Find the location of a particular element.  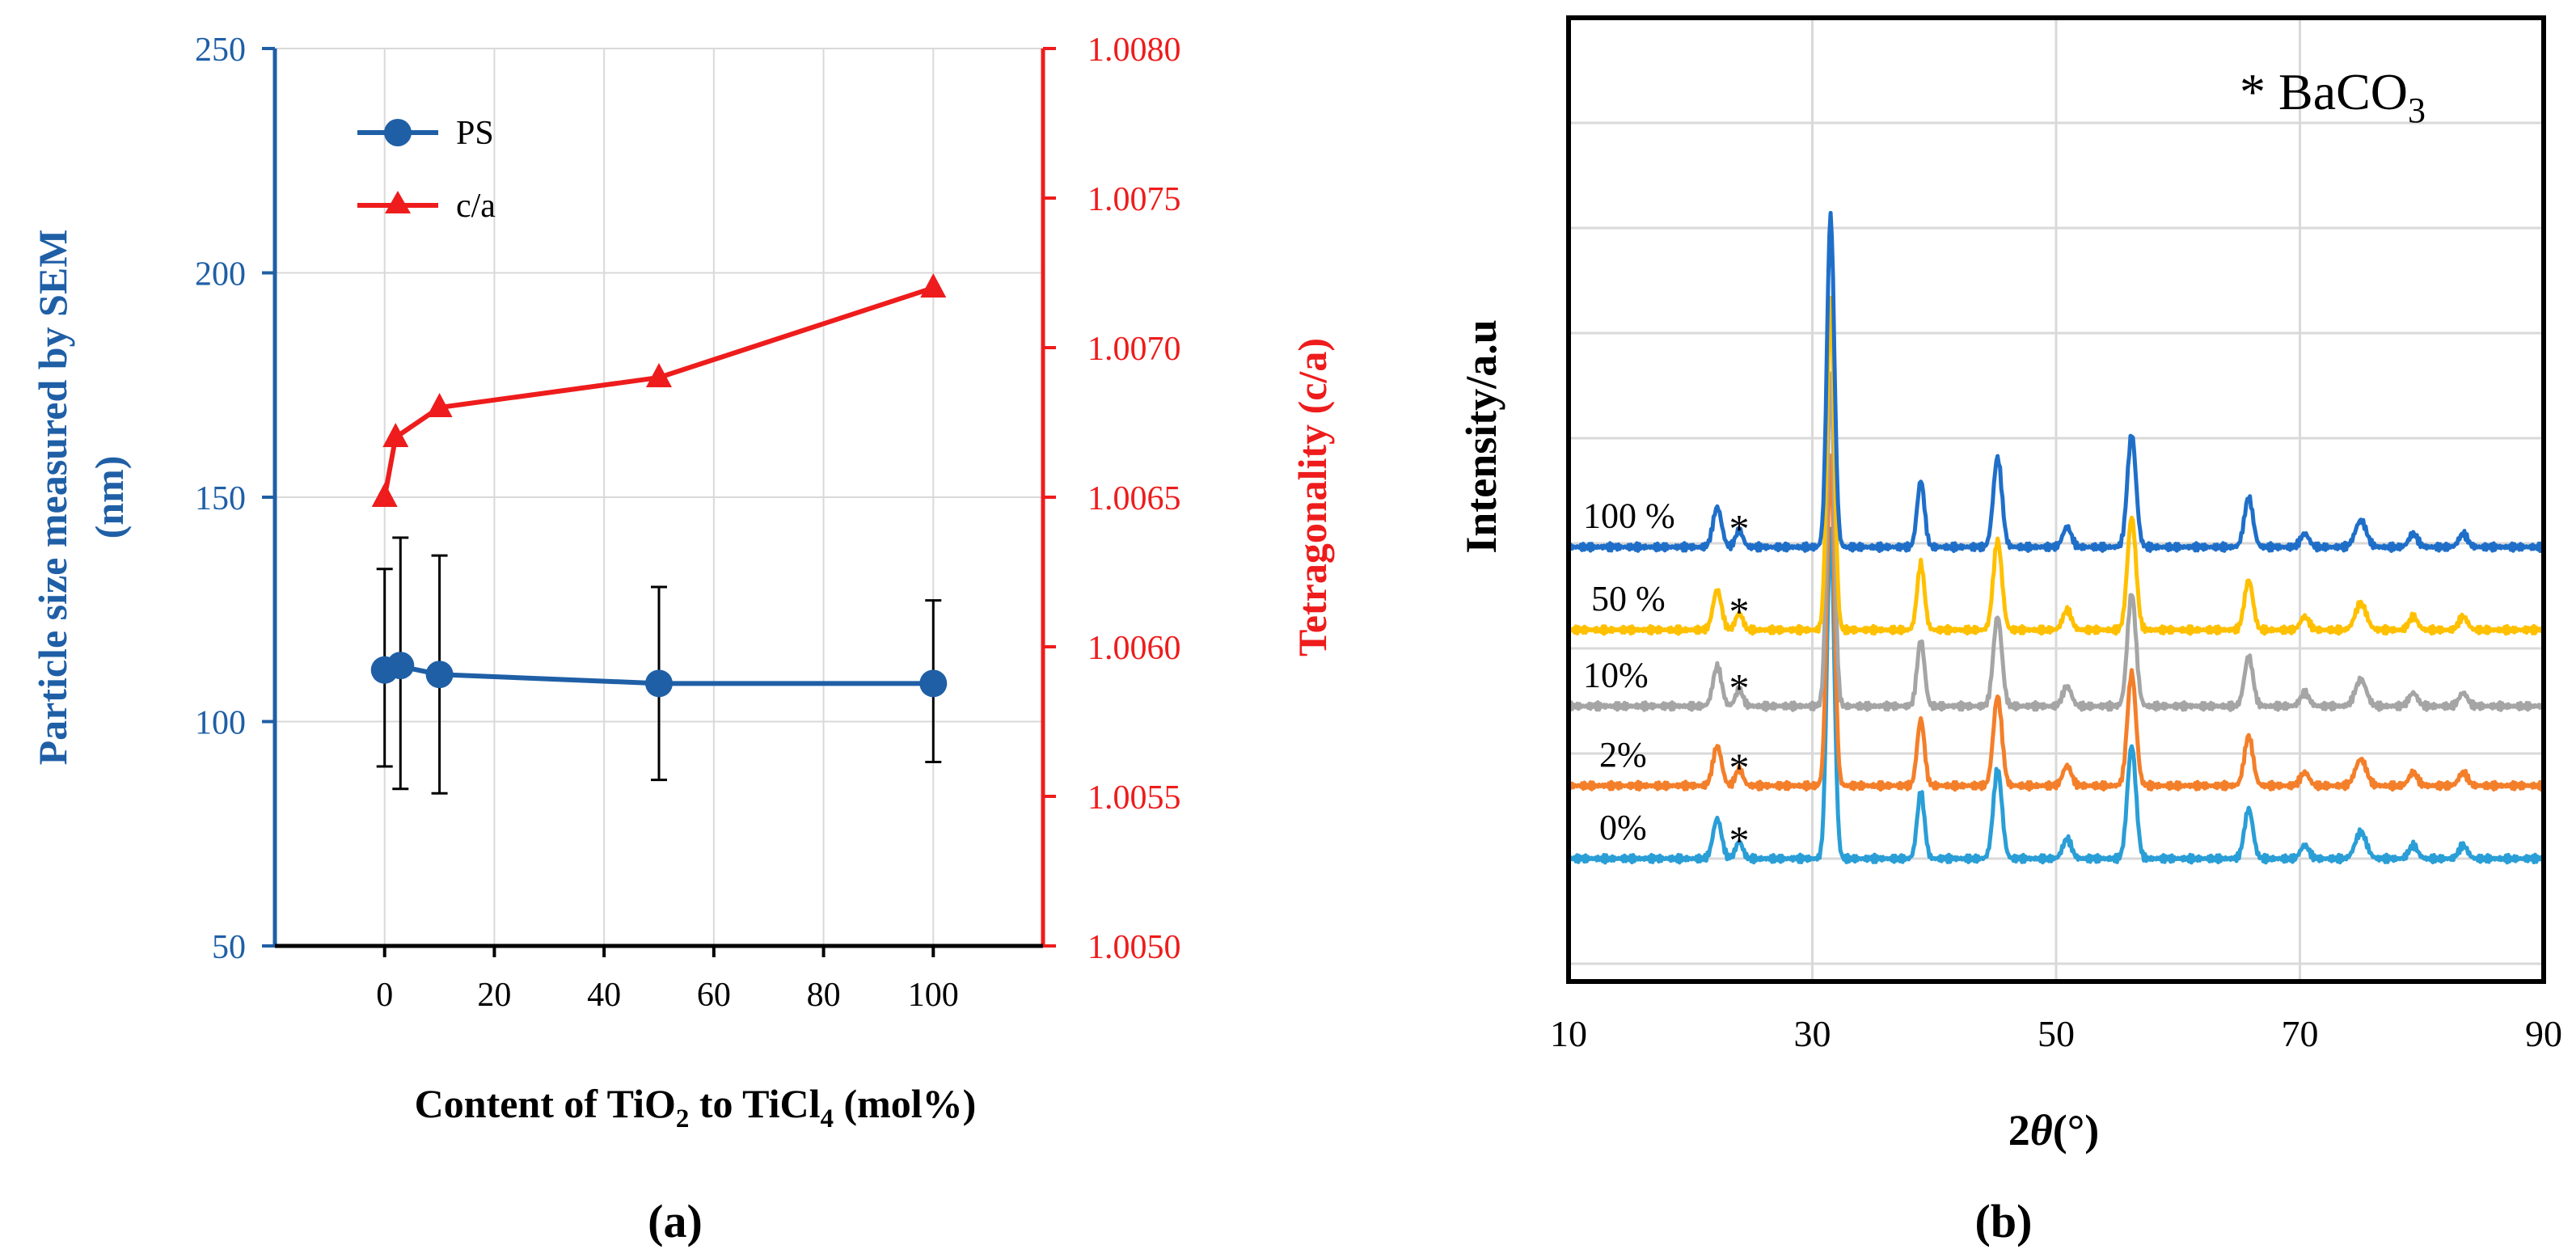

chart-a-y-tick-labels: 50 100 150 200 250 is located at coordinates (221, 499).